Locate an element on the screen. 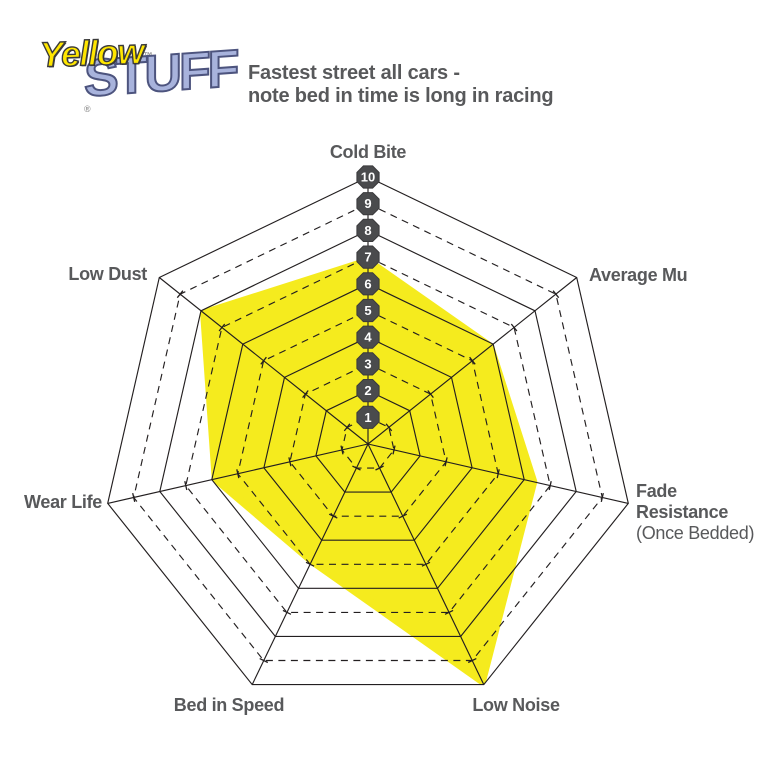 This screenshot has width=768, height=768. axis-label-bed-in-speed: Bed in Speed is located at coordinates (229, 705).